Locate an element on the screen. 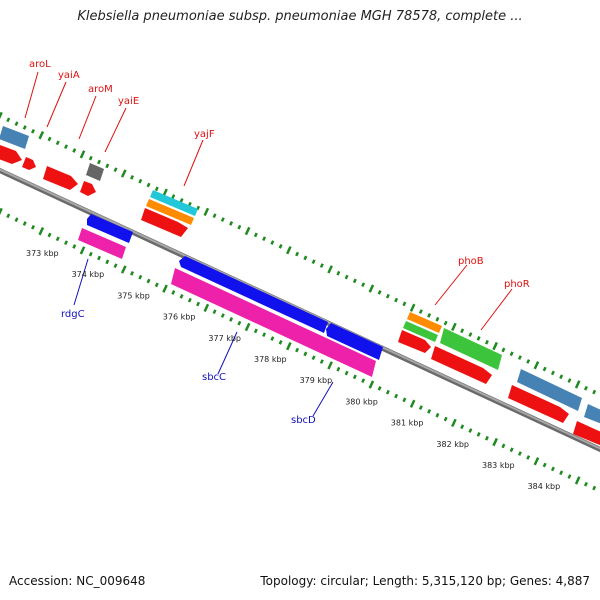 The image size is (600, 600). feature-cyan is located at coordinates (174, 203).